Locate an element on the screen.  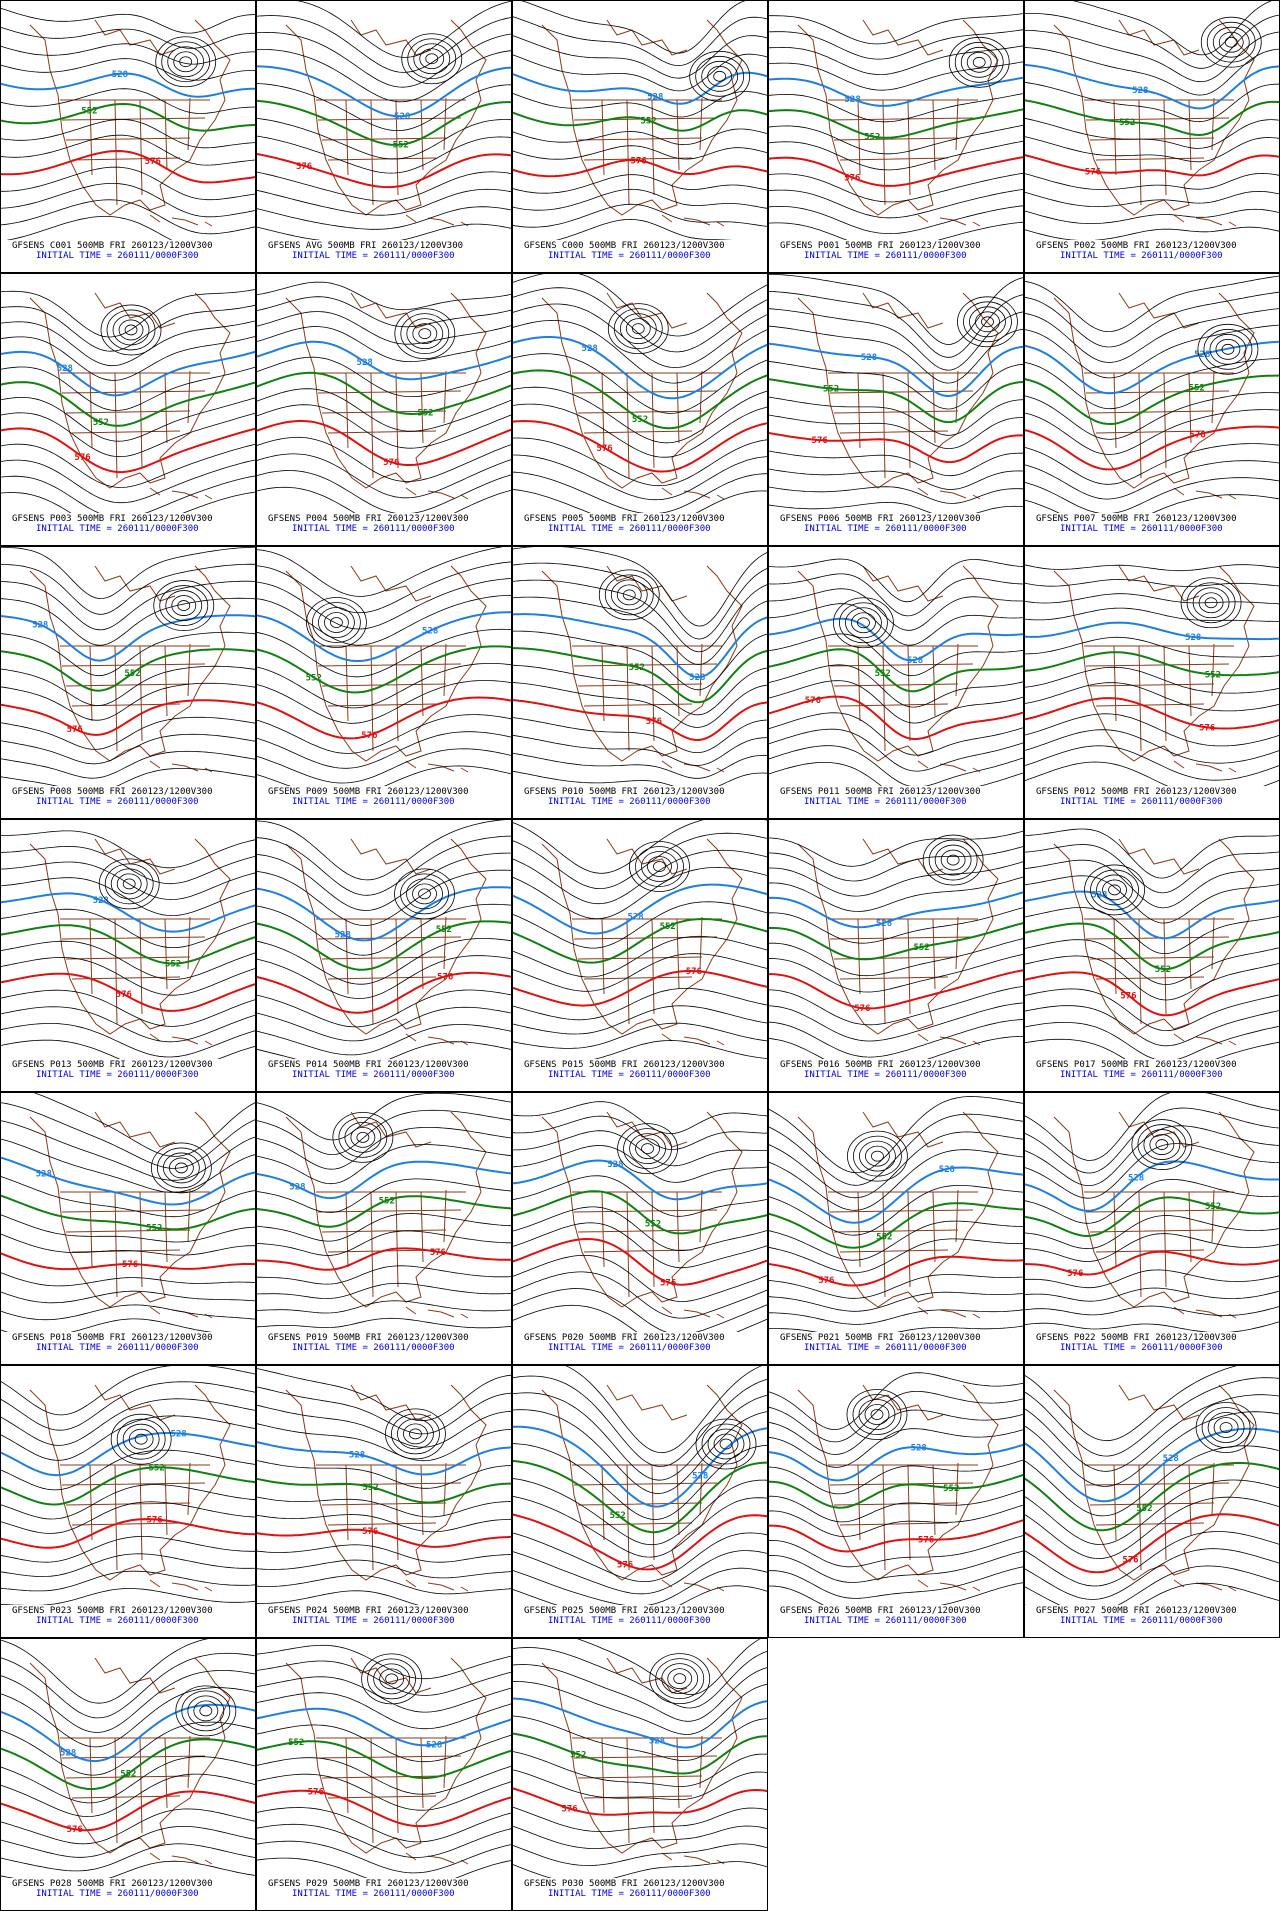
panel-title: GFSENS P022 500MB FRI 260123/1200V300 is located at coordinates (1136, 1338).